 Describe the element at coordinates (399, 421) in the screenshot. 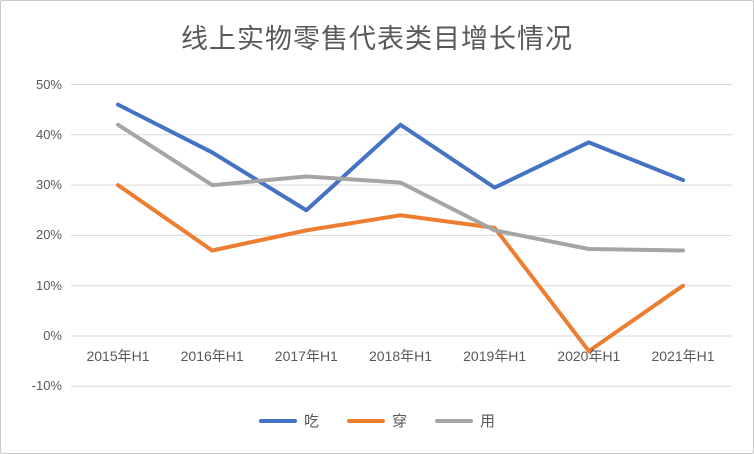

I see `legend-label: 穿` at that location.